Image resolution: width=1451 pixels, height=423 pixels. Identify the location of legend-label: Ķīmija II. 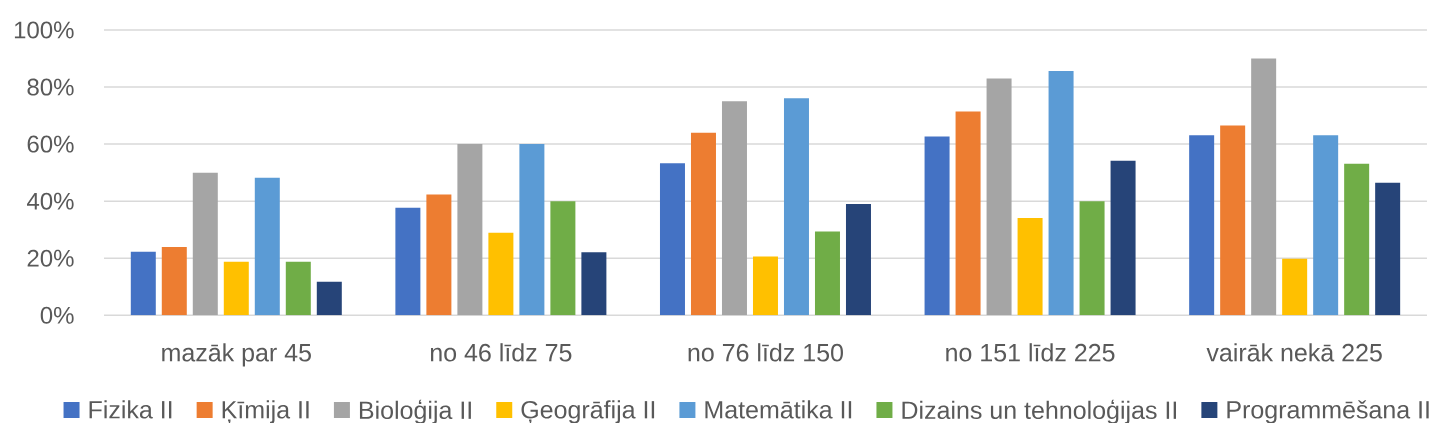
(265, 411).